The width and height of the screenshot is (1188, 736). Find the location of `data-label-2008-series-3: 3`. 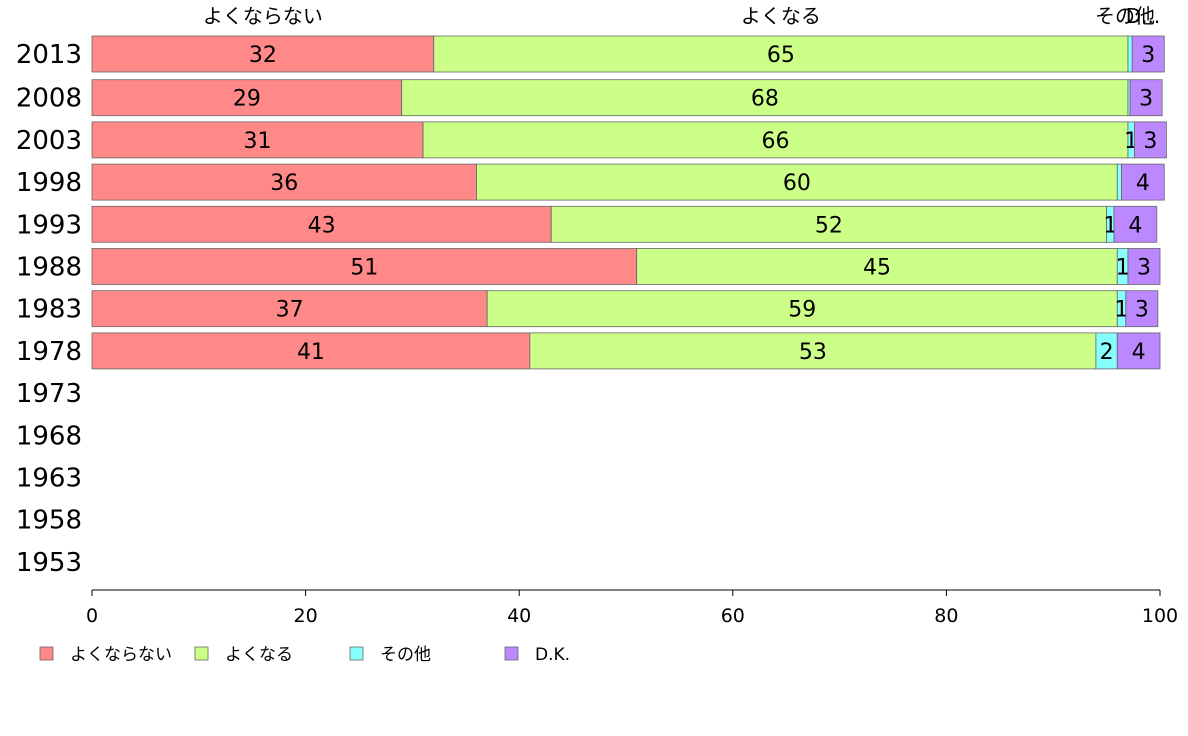

data-label-2008-series-3: 3 is located at coordinates (1146, 99).